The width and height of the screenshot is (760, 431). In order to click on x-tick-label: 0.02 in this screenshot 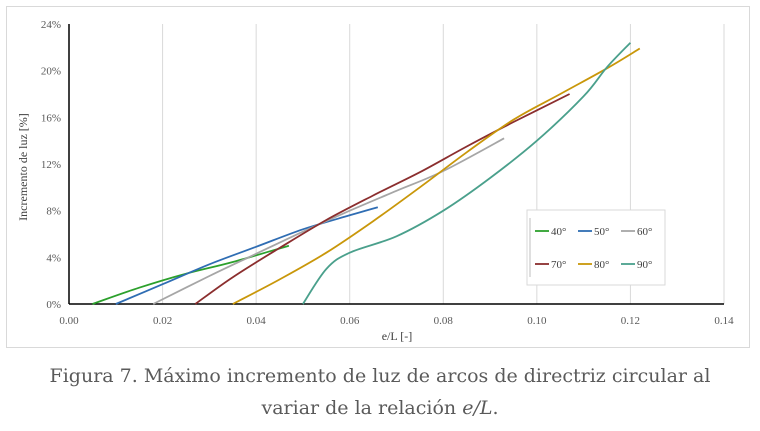, I will do `click(162, 321)`.